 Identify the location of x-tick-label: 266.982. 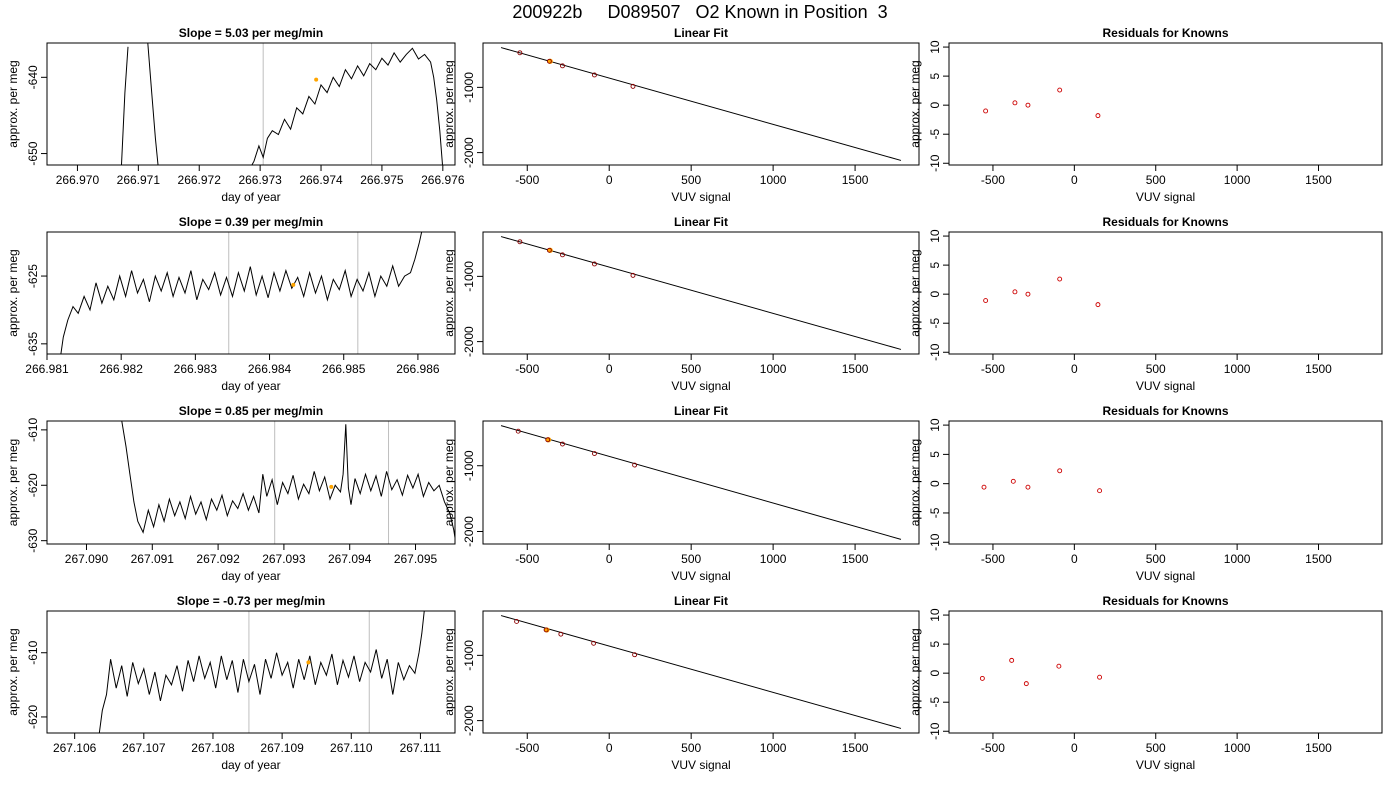
(121, 369).